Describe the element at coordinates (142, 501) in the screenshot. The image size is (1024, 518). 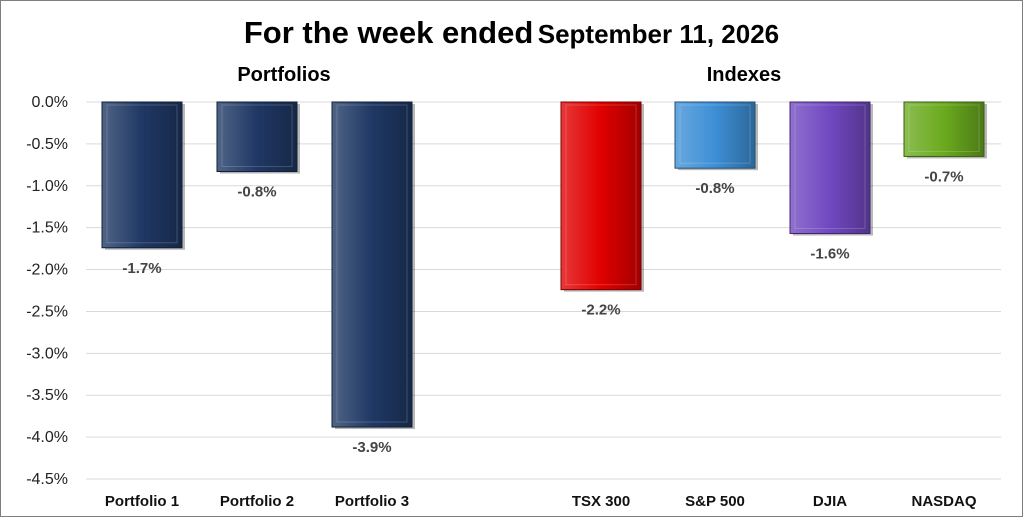
I see `x-tick-label: Portfolio 1` at that location.